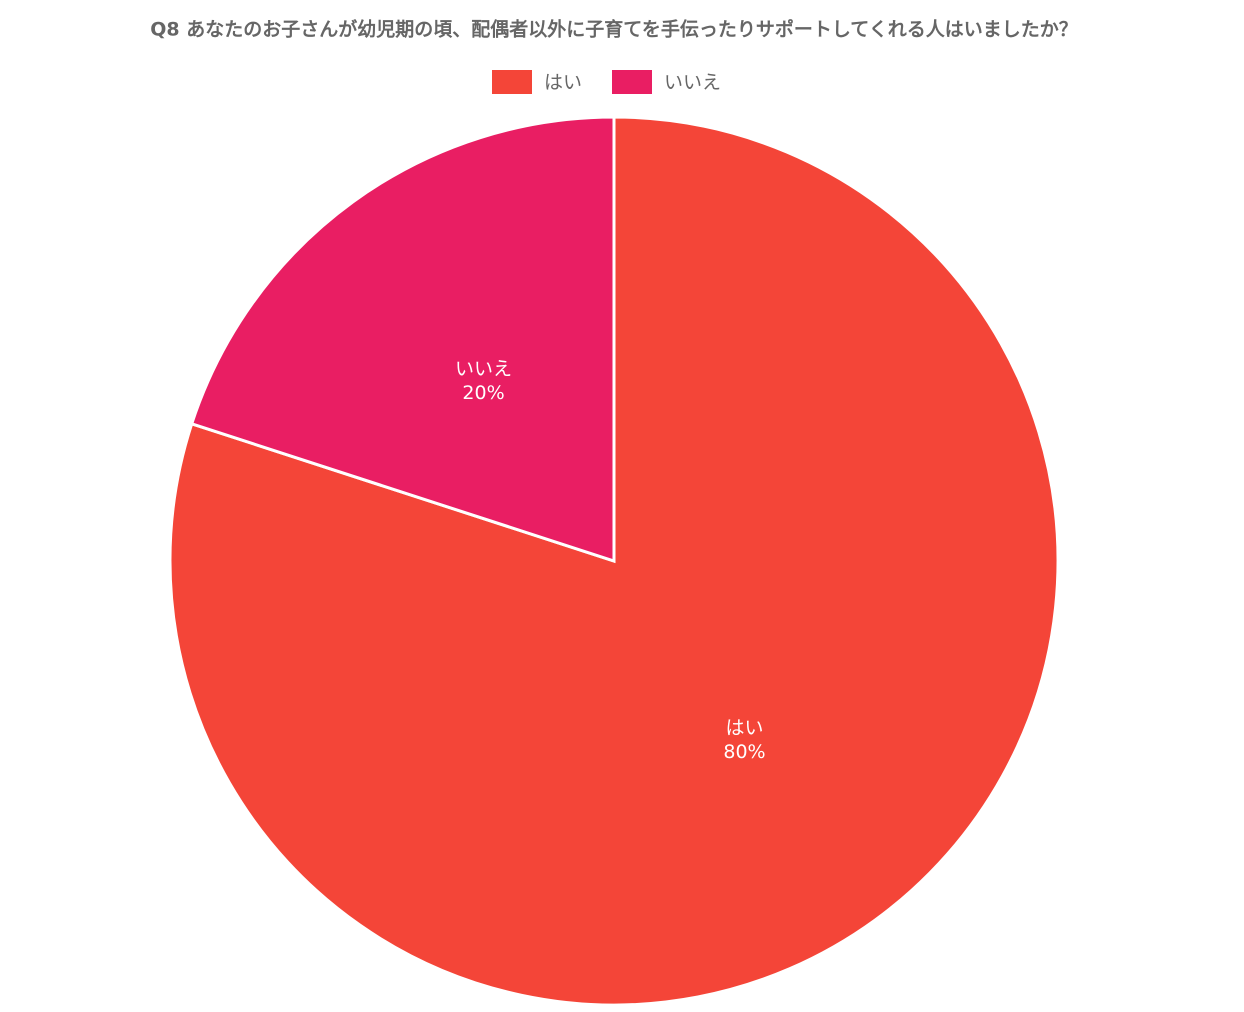 Image resolution: width=1244 pixels, height=1012 pixels. I want to click on legend-text: はい, so click(563, 83).